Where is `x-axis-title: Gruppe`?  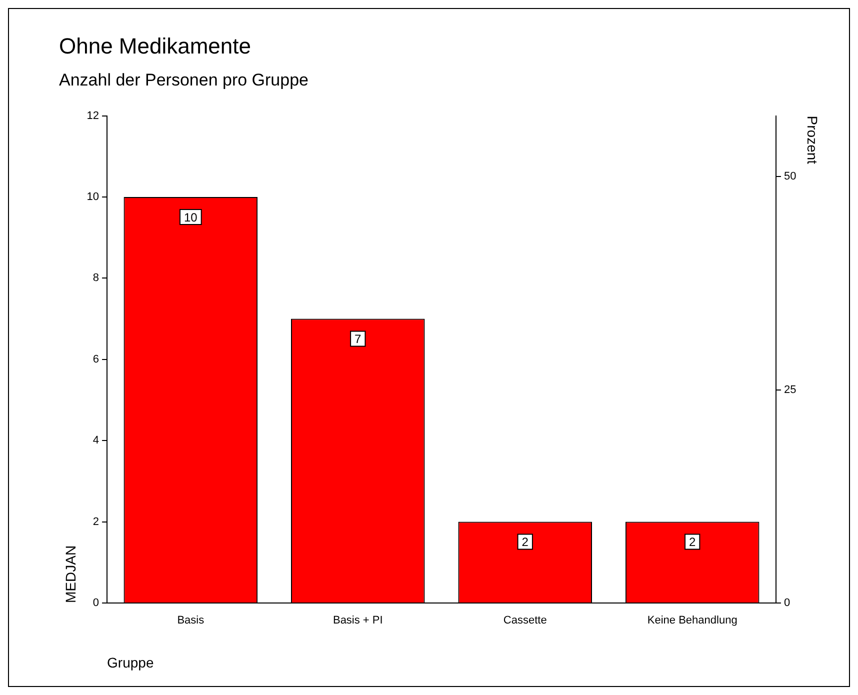 x-axis-title: Gruppe is located at coordinates (130, 662).